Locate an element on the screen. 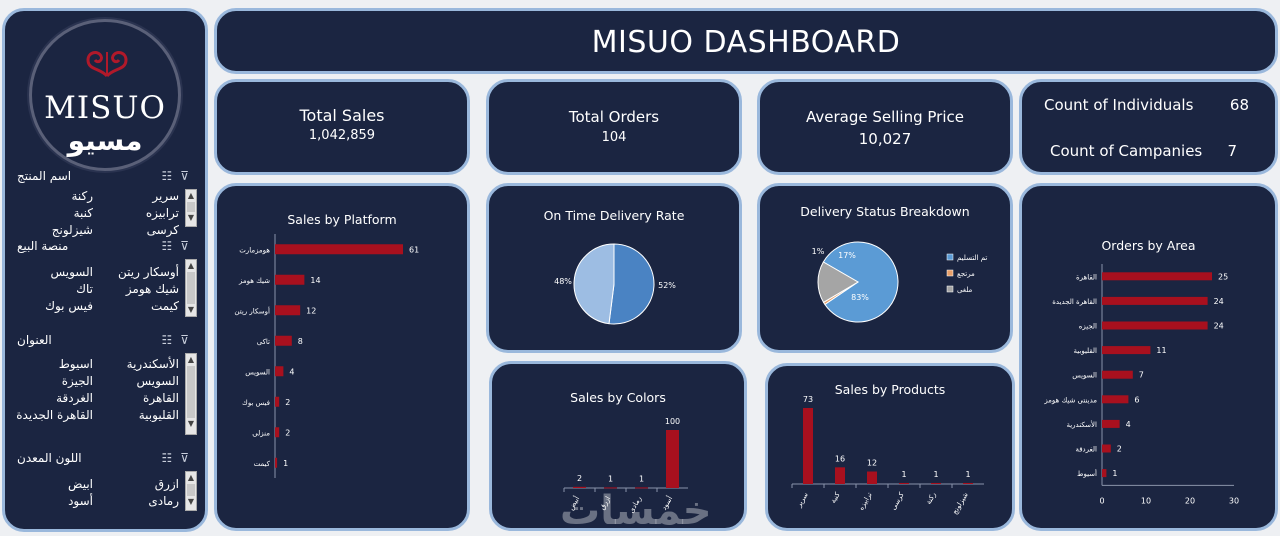  data-label: 48% is located at coordinates (563, 281).